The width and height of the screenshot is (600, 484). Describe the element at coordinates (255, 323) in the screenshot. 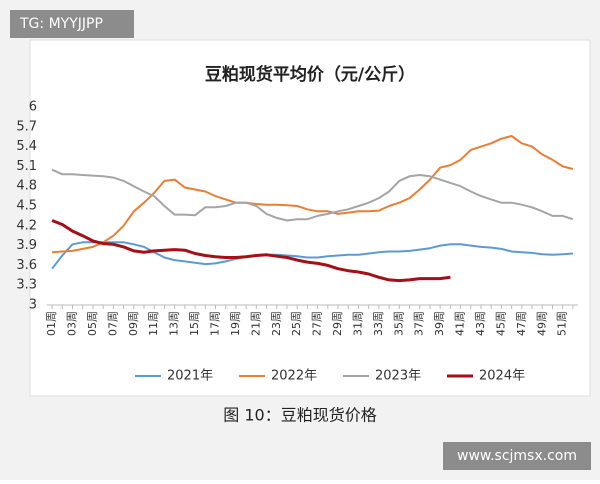

I see `x-tick-label: 21周` at that location.